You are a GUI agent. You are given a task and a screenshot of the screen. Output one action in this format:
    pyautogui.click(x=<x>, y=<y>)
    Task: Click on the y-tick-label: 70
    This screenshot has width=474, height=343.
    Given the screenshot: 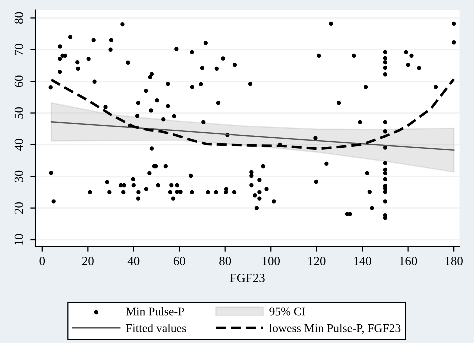 What is the action you would take?
    pyautogui.click(x=19, y=50)
    